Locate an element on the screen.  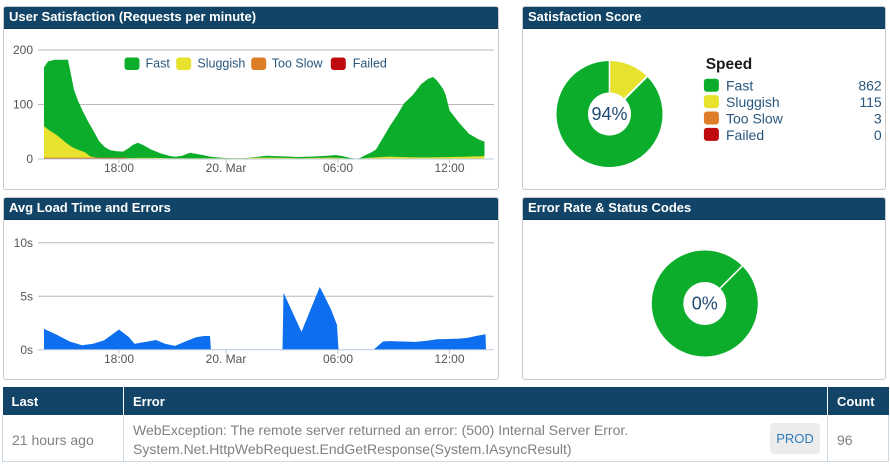
svg-text: 10s is located at coordinates (23, 243).